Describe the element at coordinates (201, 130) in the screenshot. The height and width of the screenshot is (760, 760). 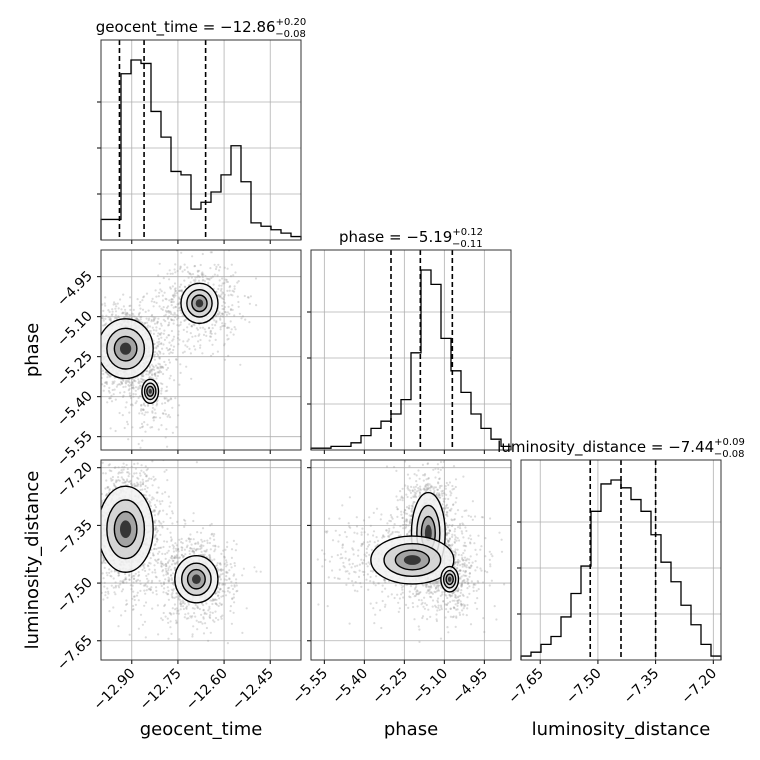
I see `hist-panel-geocent_time: geocent_time = −12.86+0.20 −0.08` at that location.